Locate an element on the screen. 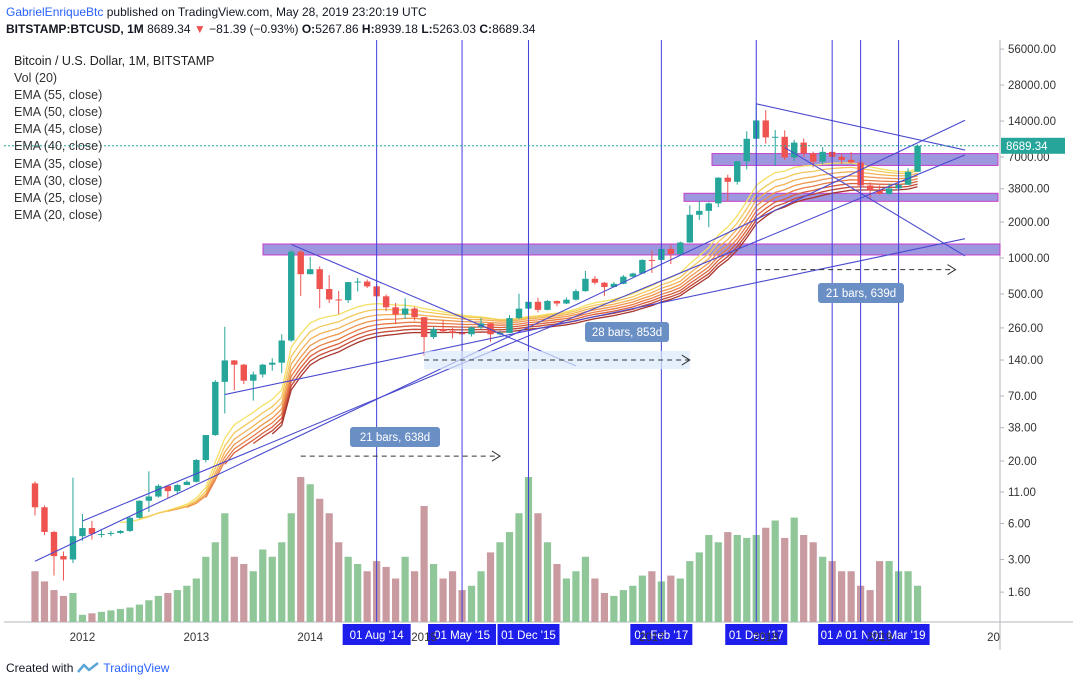 This screenshot has width=1073, height=687. last-price: 8689.34 is located at coordinates (169, 29).